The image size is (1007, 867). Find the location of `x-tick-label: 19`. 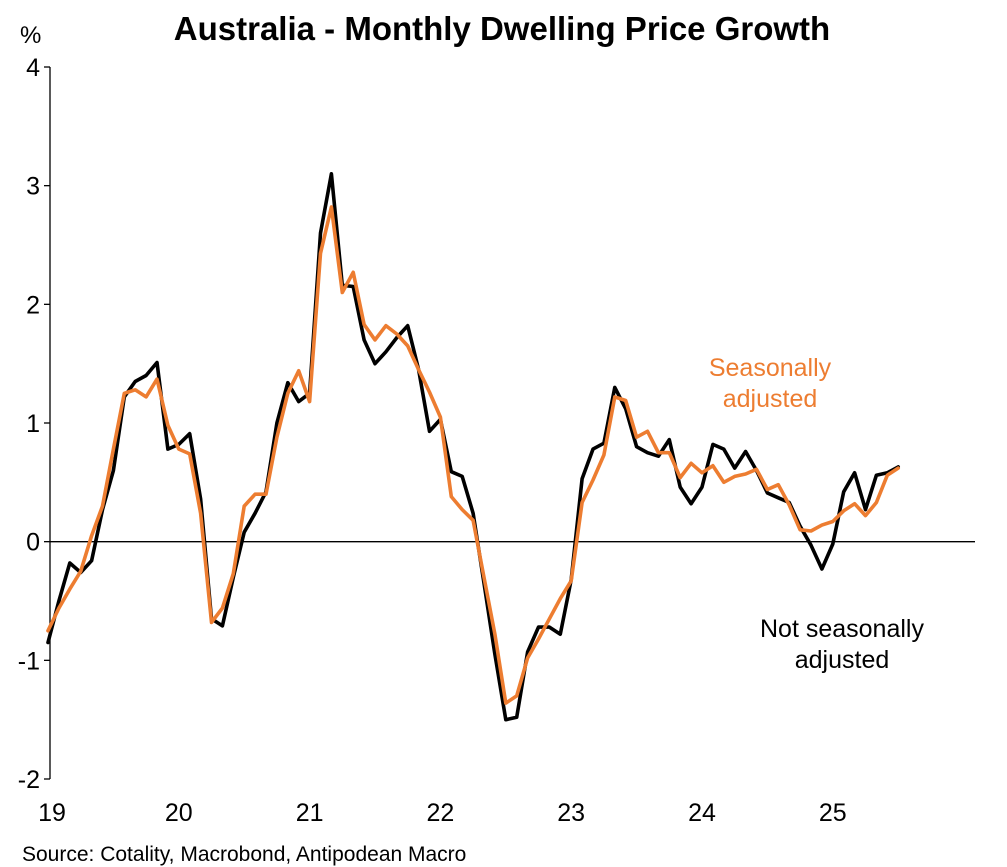

x-tick-label: 19 is located at coordinates (52, 813).